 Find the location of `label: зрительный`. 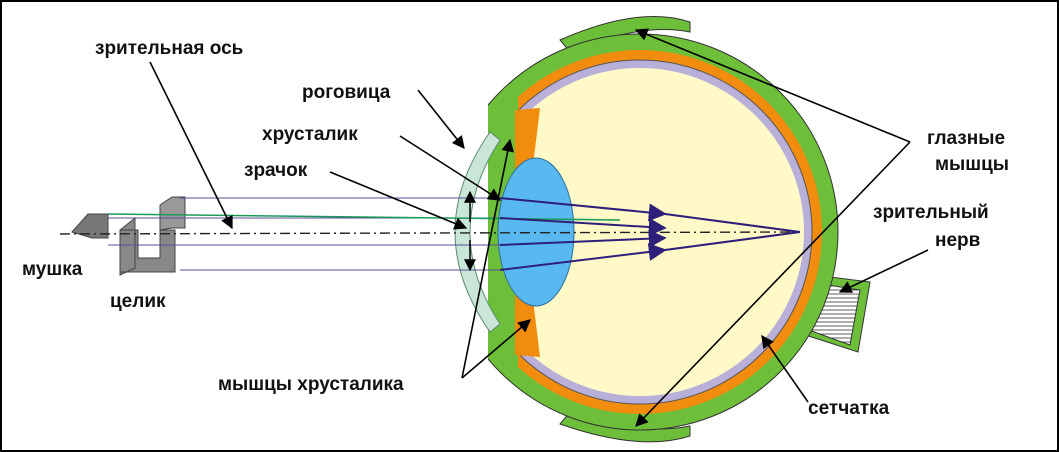

label: зрительный is located at coordinates (931, 212).